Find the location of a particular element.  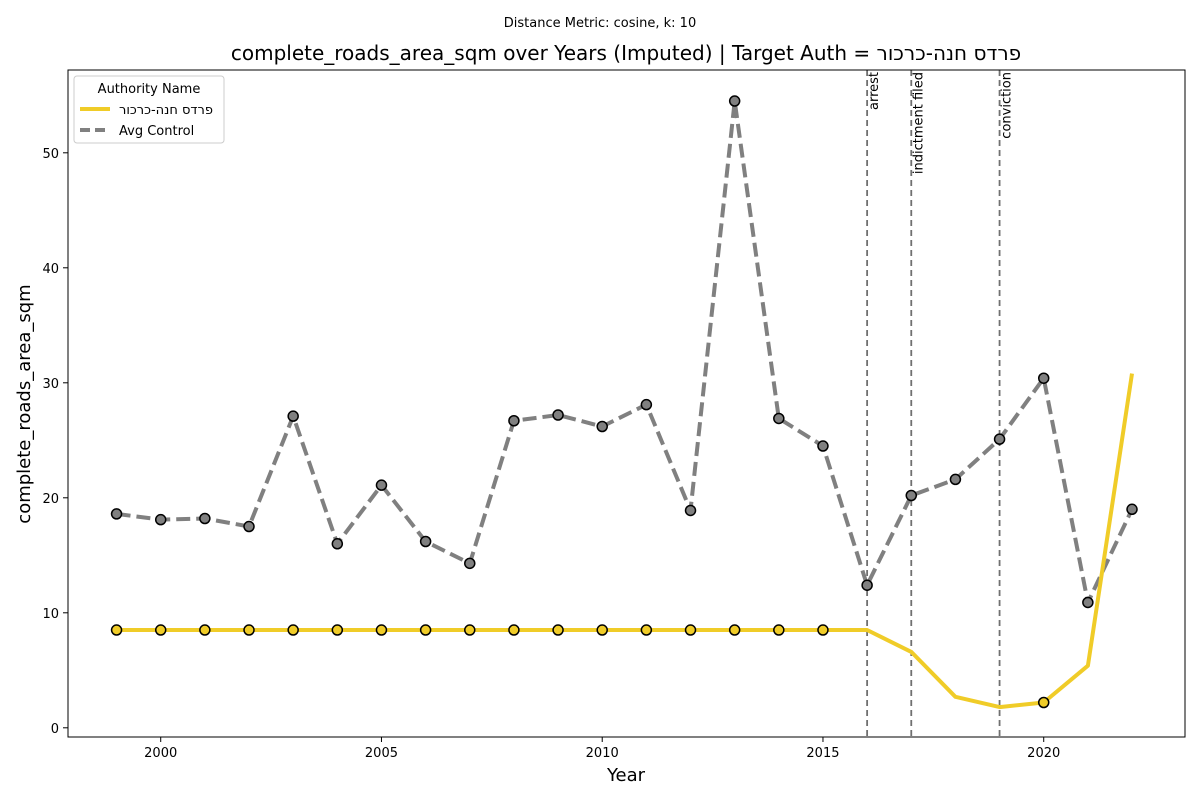

legend-box is located at coordinates (149, 109).